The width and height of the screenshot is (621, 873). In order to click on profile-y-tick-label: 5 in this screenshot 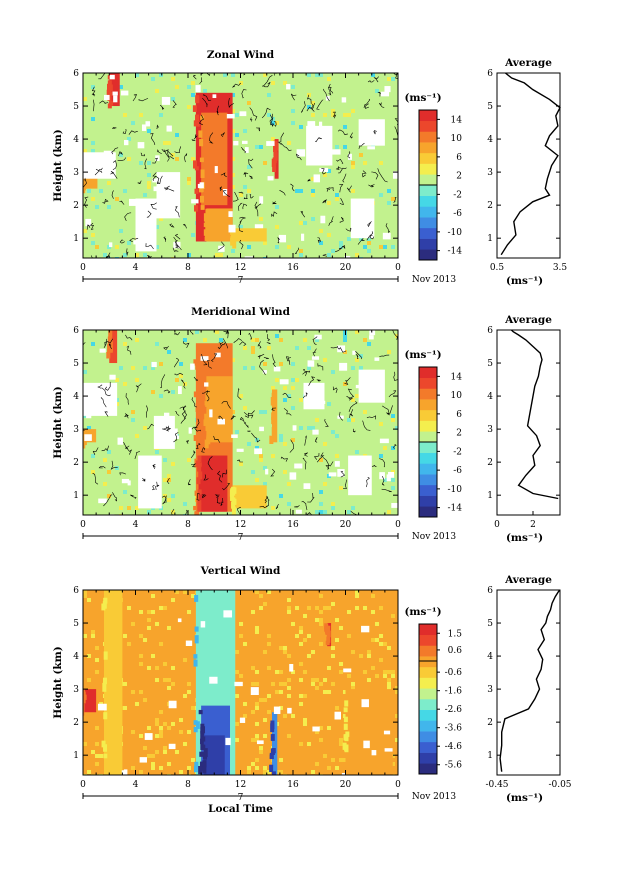, I will do `click(490, 364)`.